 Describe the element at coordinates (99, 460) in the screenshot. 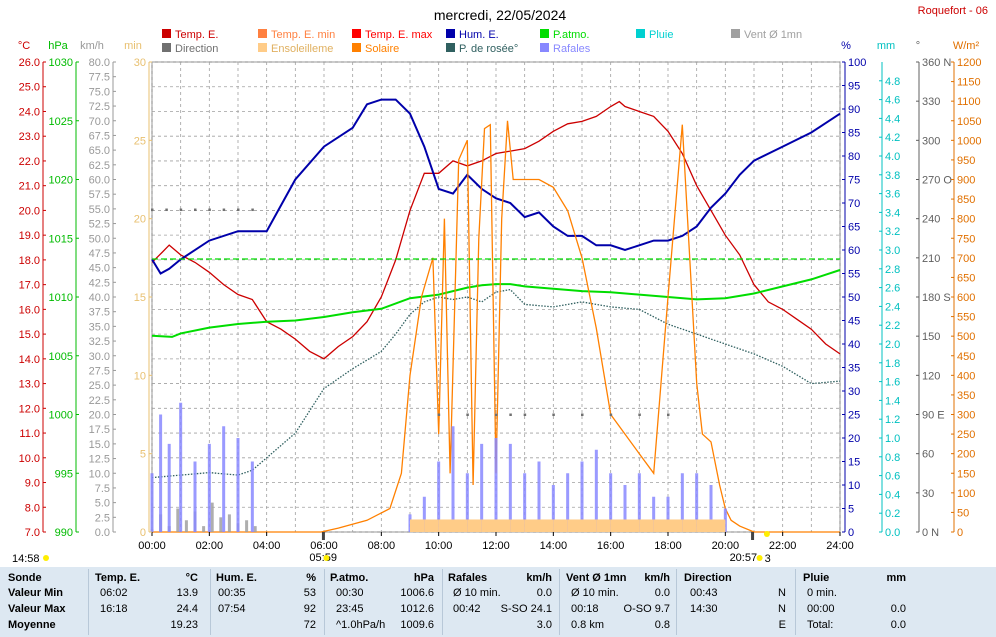

I see `axis-label-vent: 12.5` at that location.